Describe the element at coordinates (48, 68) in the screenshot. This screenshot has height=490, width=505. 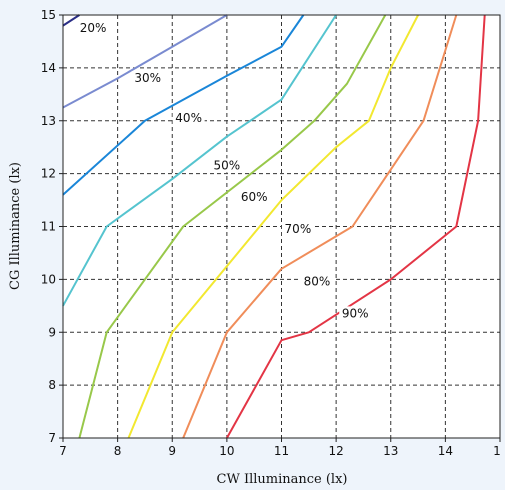
I see `y-tick-label: 14` at that location.